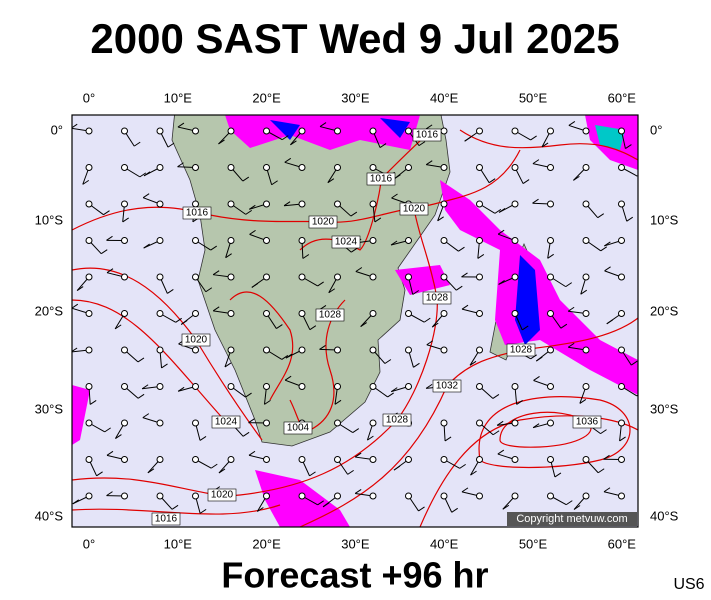 Image resolution: width=711 pixels, height=600 pixels. What do you see at coordinates (444, 97) in the screenshot?
I see `lon-label-top: 40°E` at bounding box center [444, 97].